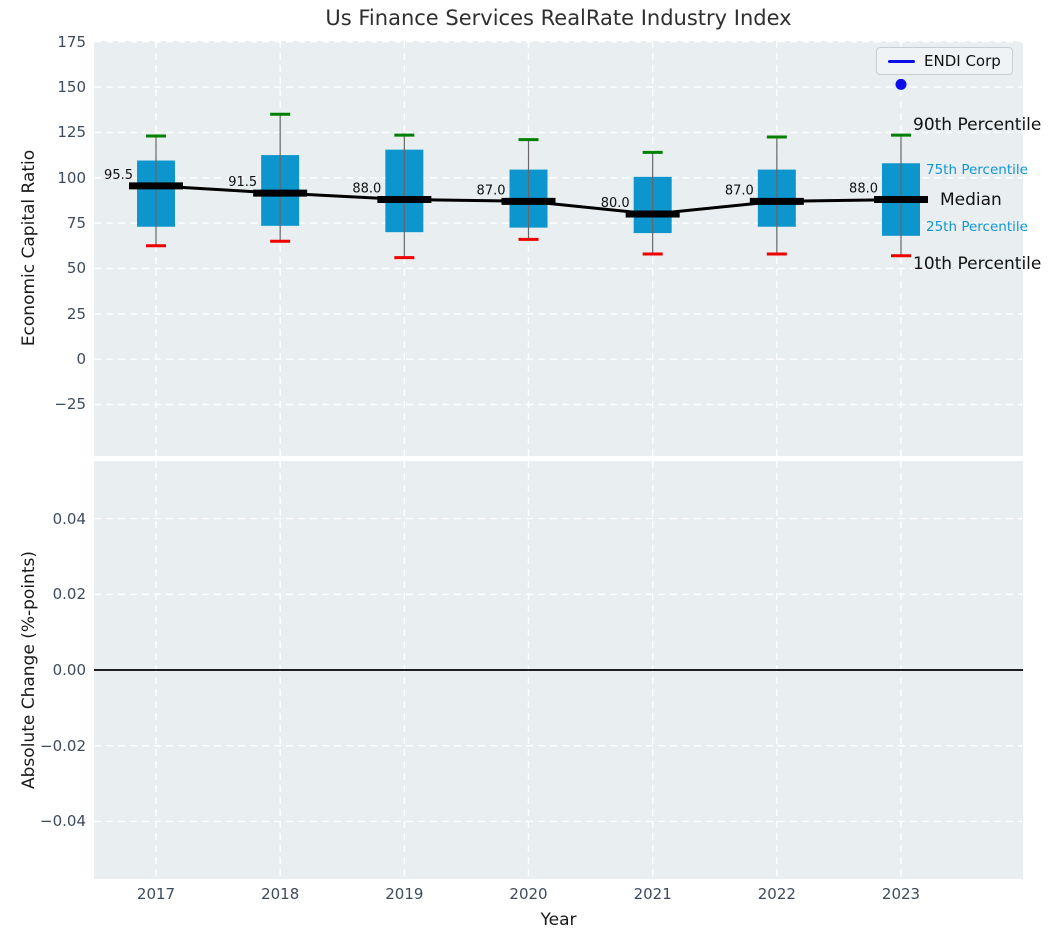 The height and width of the screenshot is (942, 1049). Describe the element at coordinates (139, 191) in the screenshot. I see `boxplot-2017: 95.5` at that location.